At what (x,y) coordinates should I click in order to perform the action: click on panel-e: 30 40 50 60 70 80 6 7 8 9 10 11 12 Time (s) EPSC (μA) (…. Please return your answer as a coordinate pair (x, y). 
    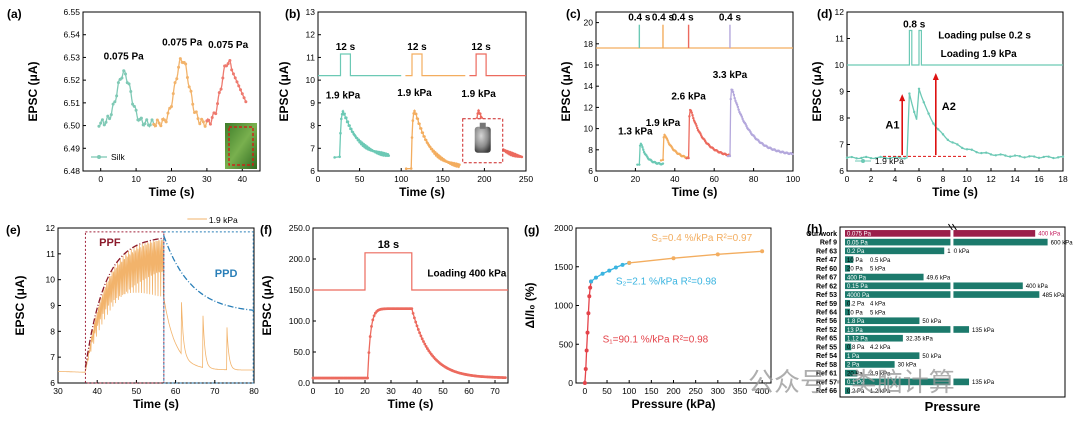
    Looking at the image, I should click on (132, 313).